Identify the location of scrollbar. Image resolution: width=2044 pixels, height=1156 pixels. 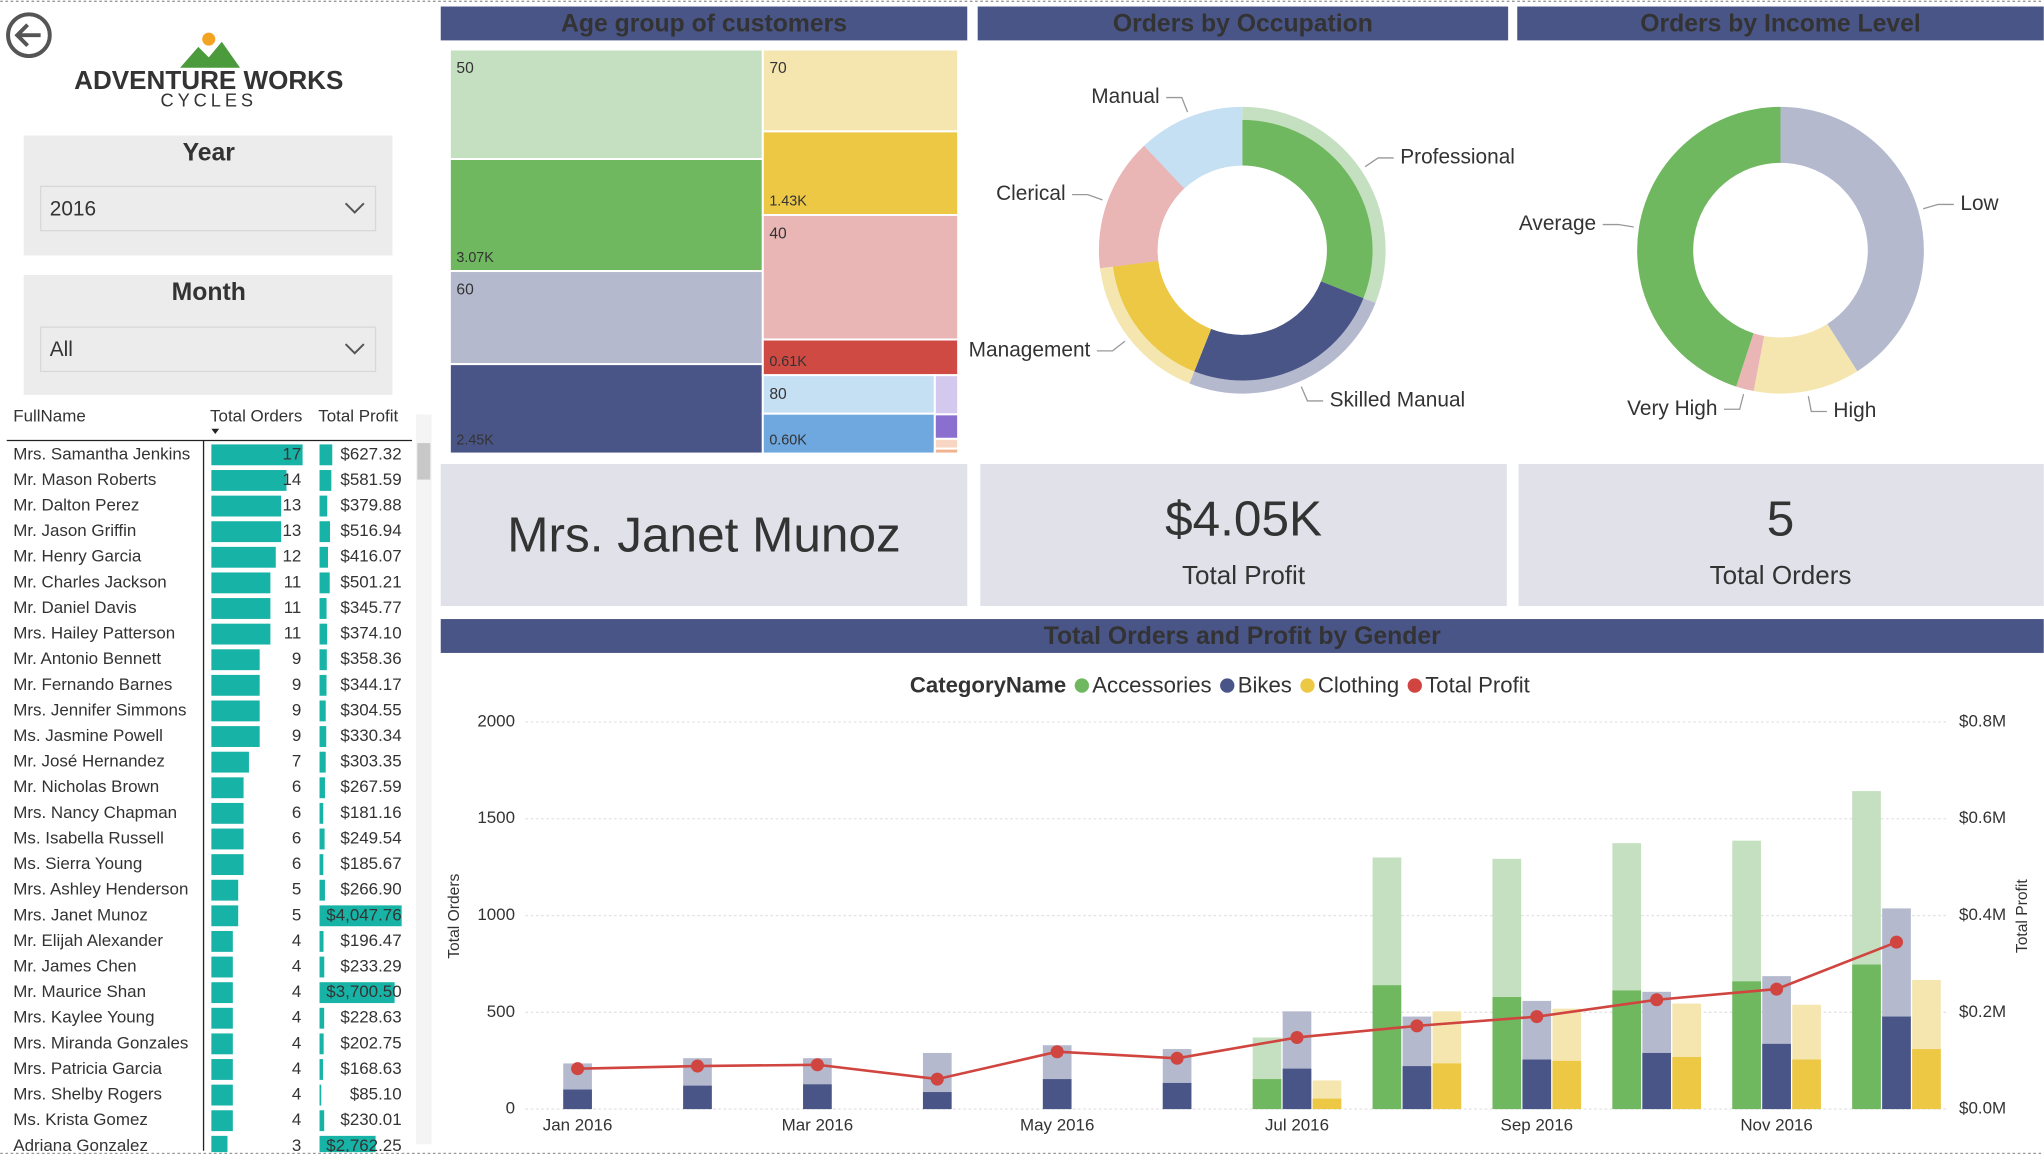
(423, 779).